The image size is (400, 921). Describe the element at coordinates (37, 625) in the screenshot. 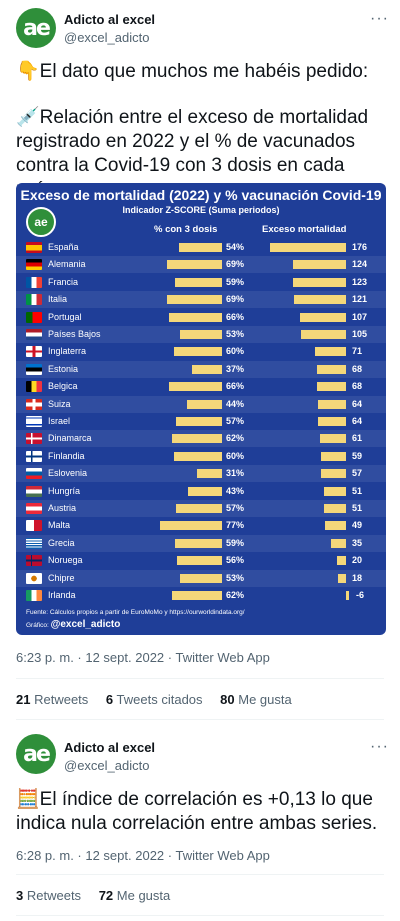

I see `chart-credit-label: Gráfico:` at that location.